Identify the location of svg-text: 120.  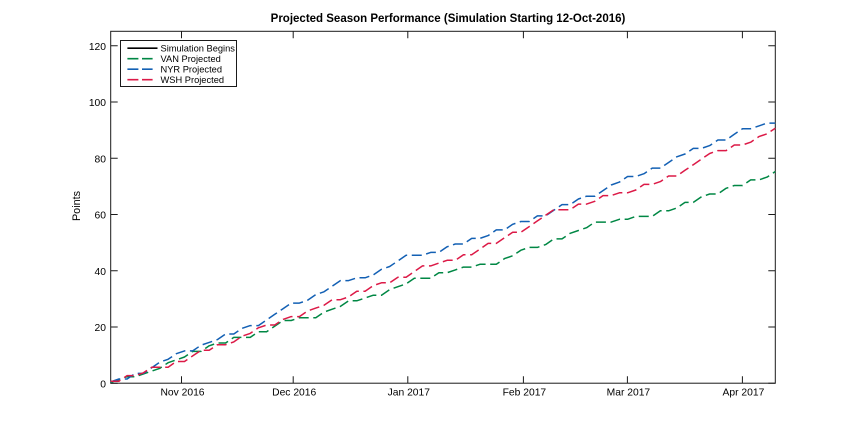
(97, 47).